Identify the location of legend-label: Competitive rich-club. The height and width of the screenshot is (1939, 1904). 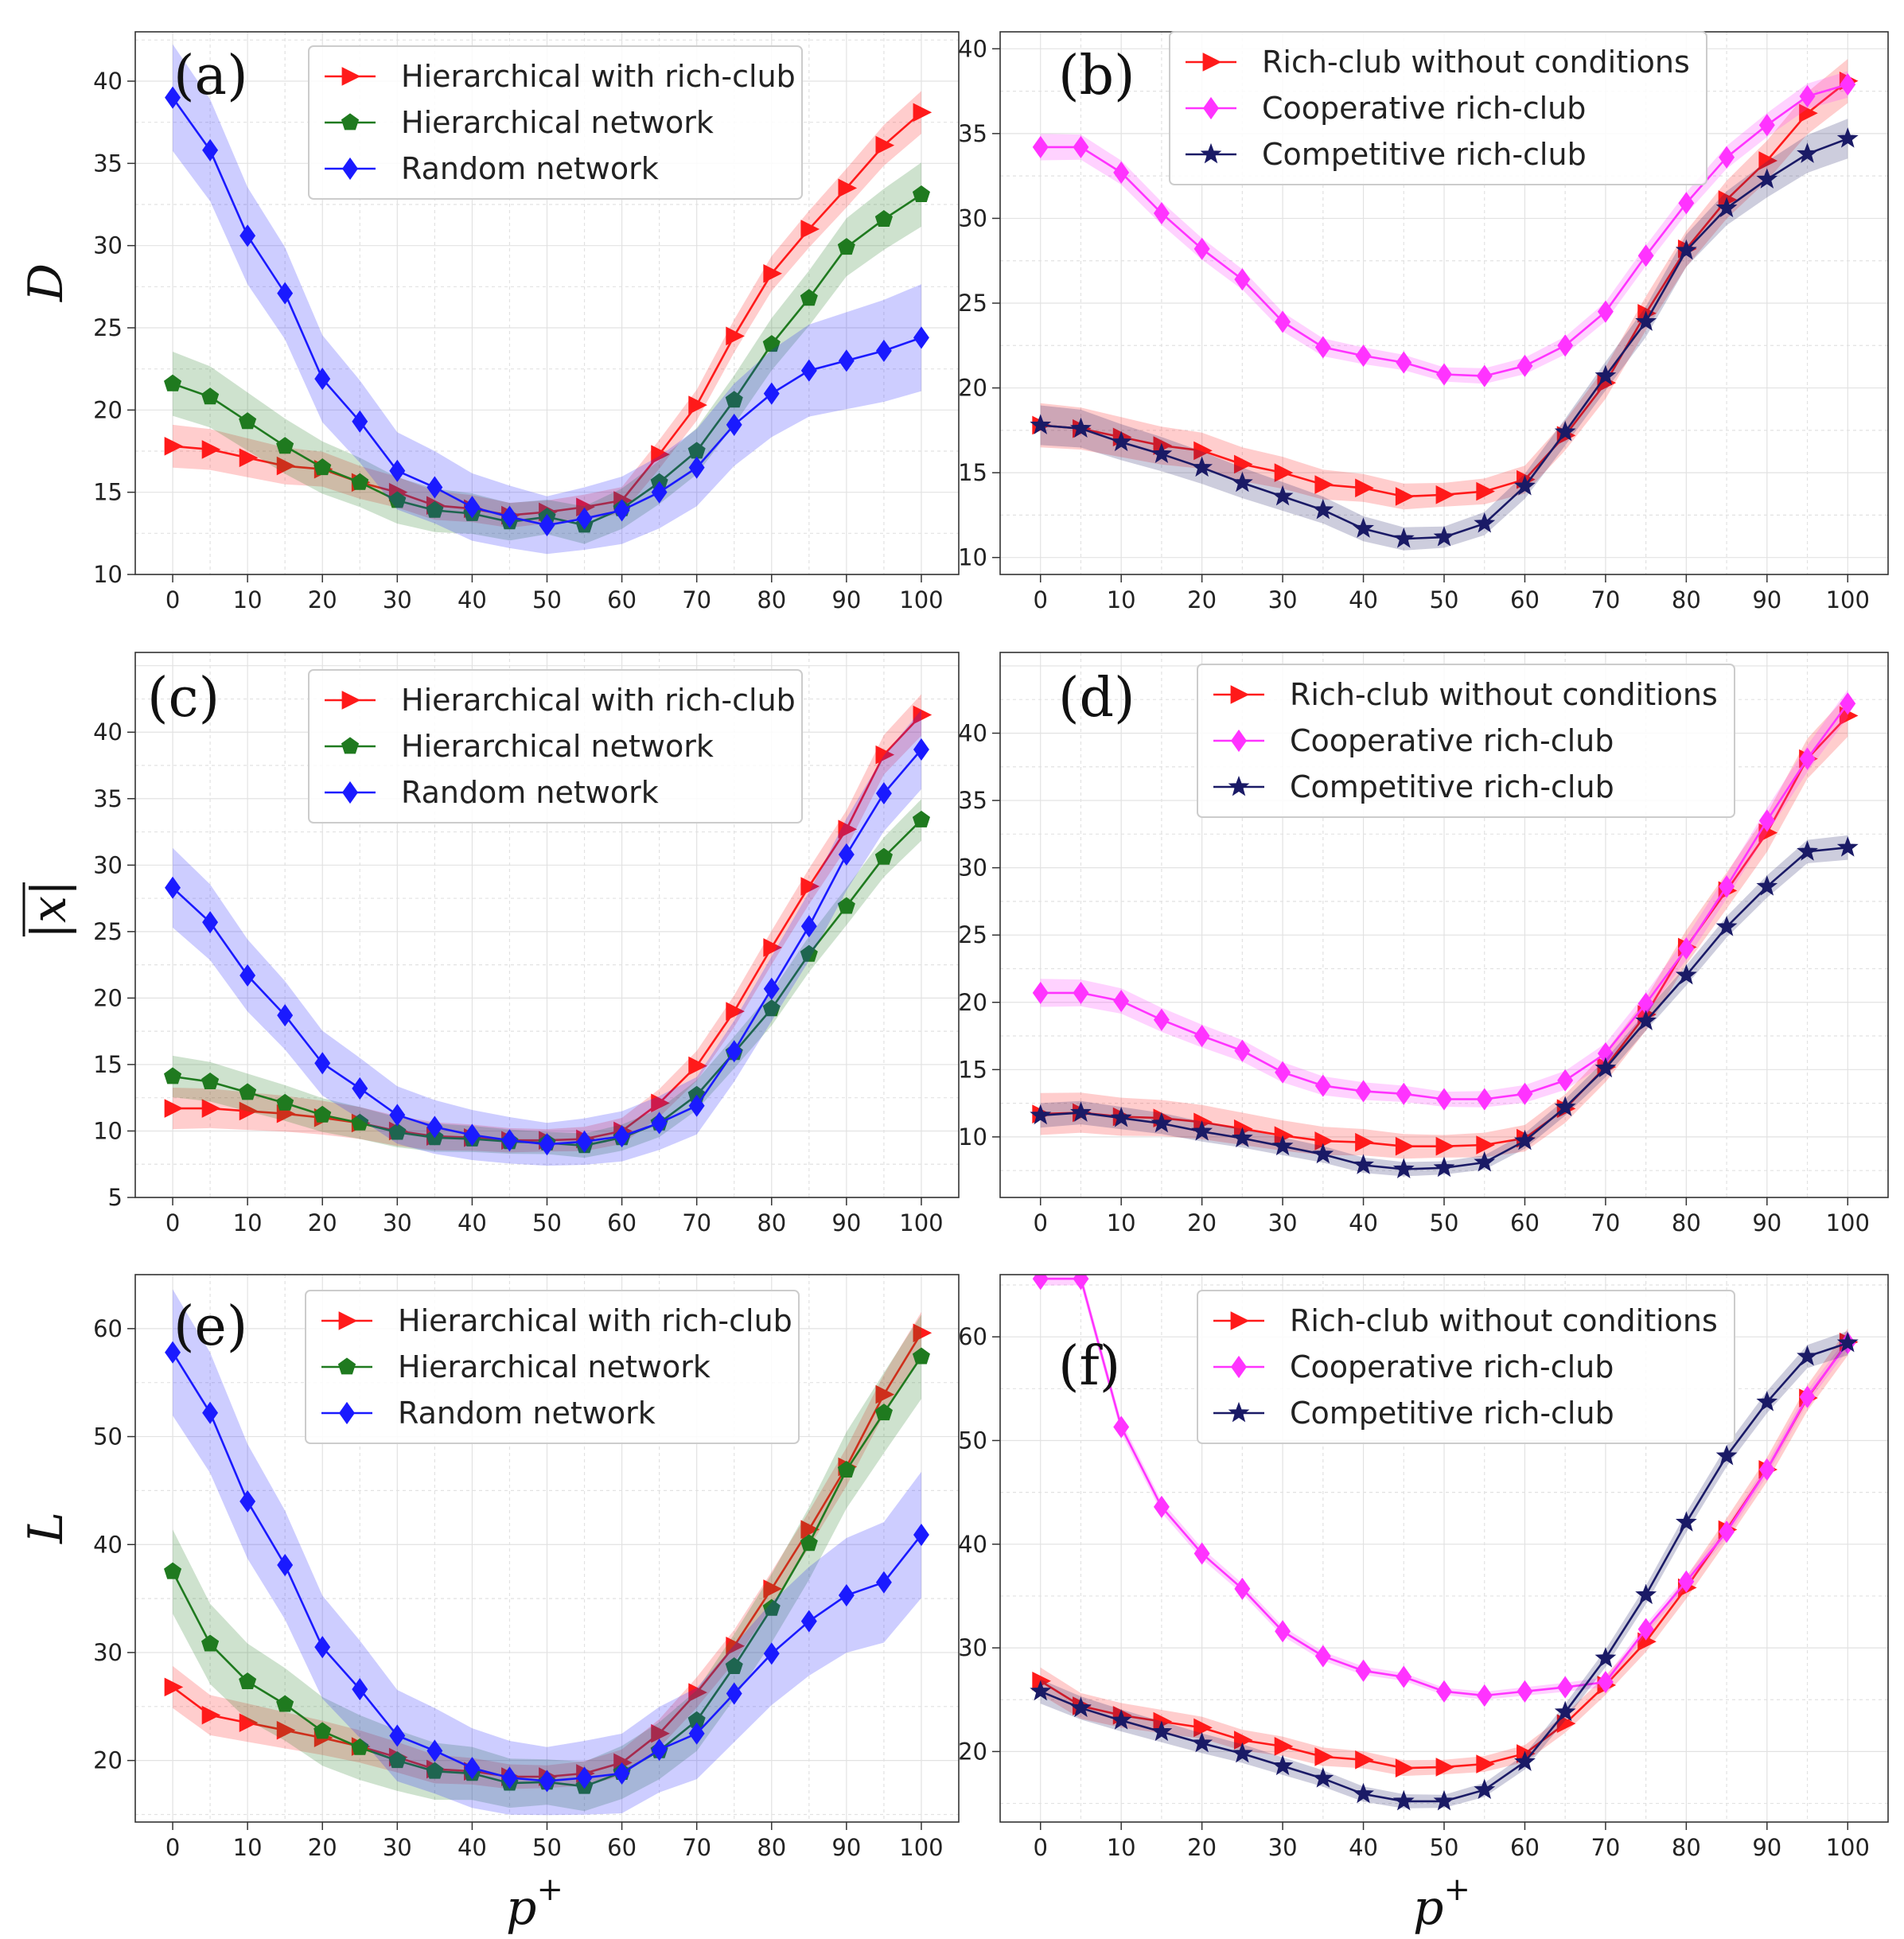
(1452, 786).